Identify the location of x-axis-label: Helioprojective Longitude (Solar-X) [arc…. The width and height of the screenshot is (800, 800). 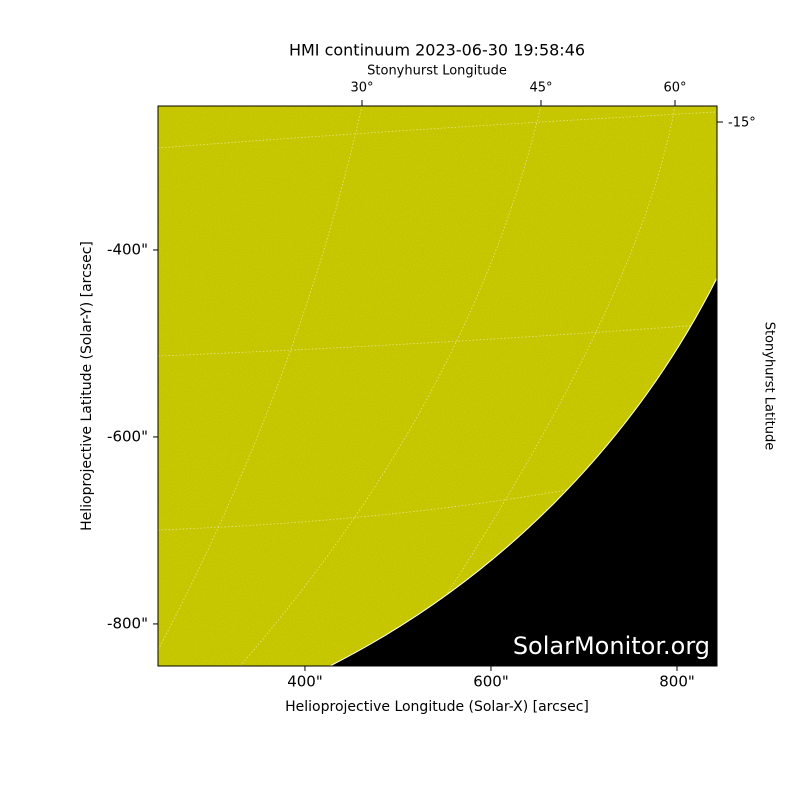
(437, 707).